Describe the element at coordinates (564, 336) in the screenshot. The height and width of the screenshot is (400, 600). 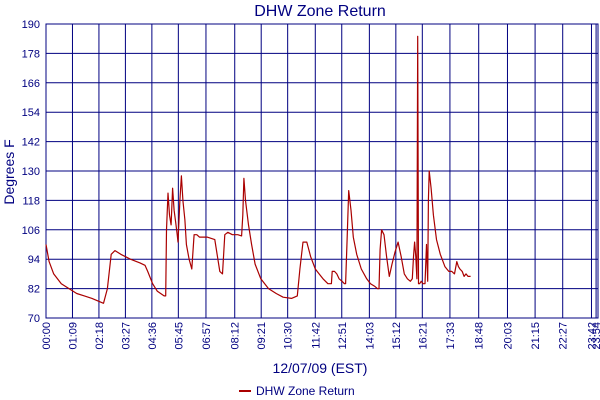
I see `x-tick-label: 22:27` at that location.